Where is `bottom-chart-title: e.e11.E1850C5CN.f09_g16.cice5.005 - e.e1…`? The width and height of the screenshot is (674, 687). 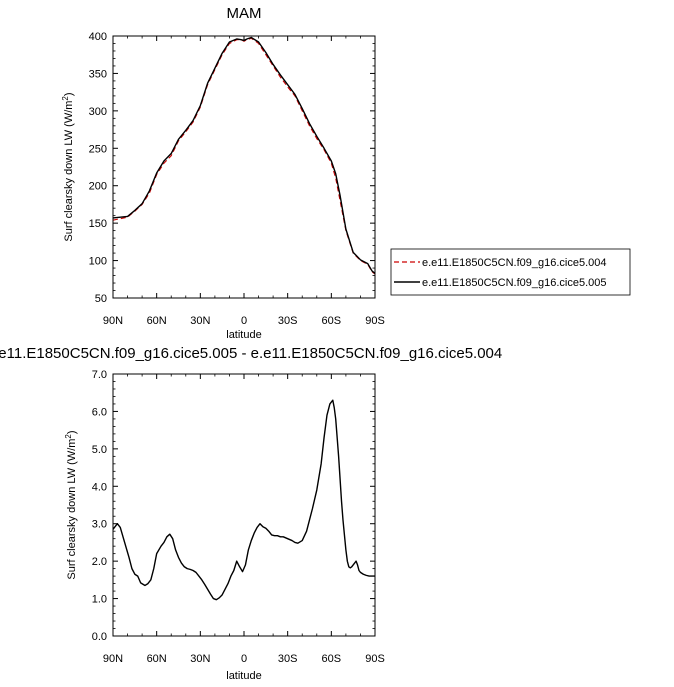 bottom-chart-title: e.e11.E1850C5CN.f09_g16.cice5.005 - e.e1… is located at coordinates (251, 353).